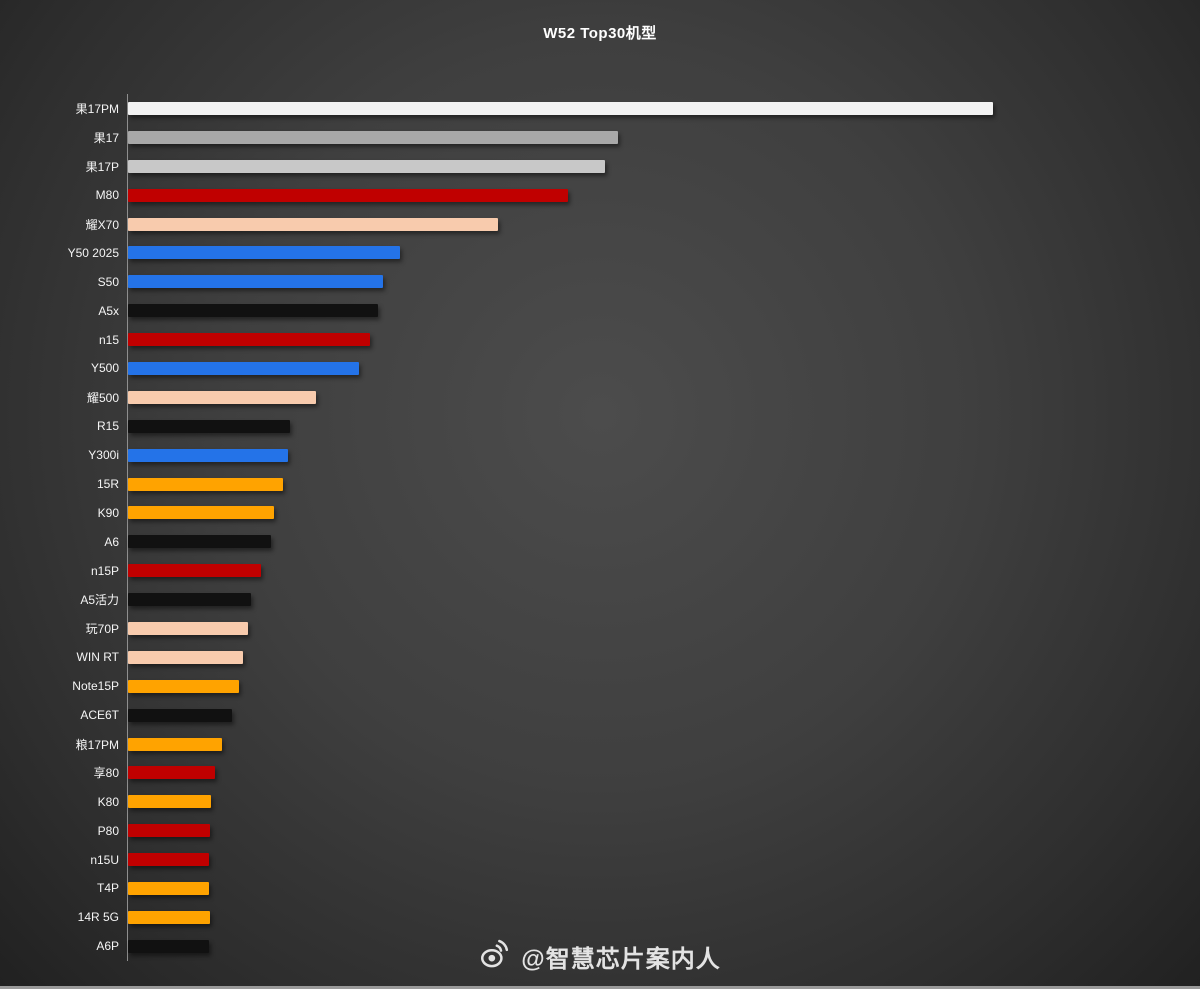 The image size is (1200, 989). I want to click on chart-row: A5x, so click(600, 311).